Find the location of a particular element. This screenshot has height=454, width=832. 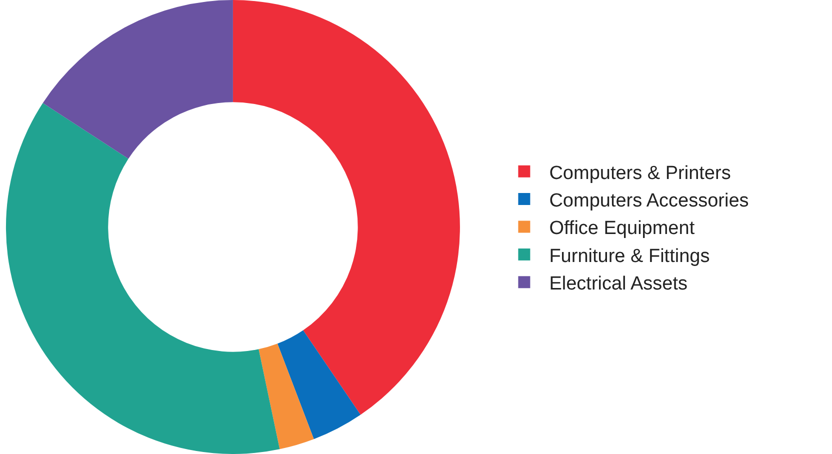

legend-label: Computers Accessories is located at coordinates (649, 201).